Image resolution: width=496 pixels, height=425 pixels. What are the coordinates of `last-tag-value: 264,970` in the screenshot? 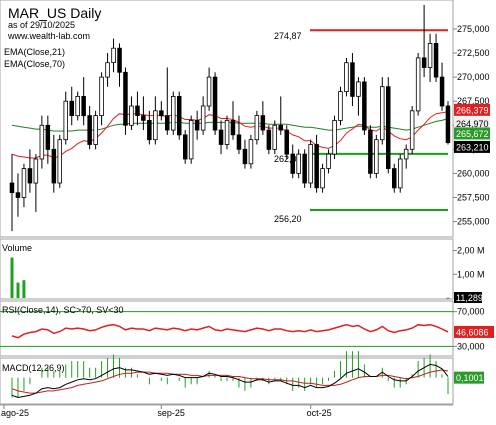 It's located at (472, 124).